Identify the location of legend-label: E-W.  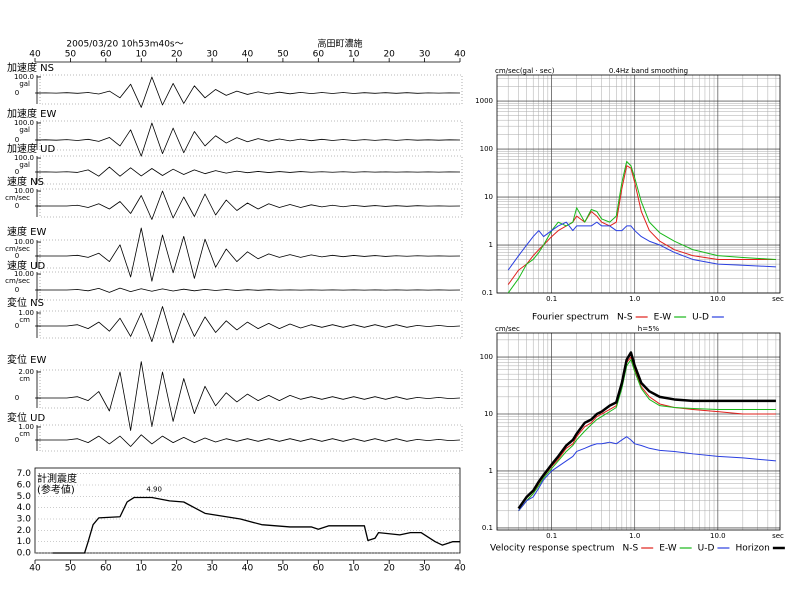
(668, 549).